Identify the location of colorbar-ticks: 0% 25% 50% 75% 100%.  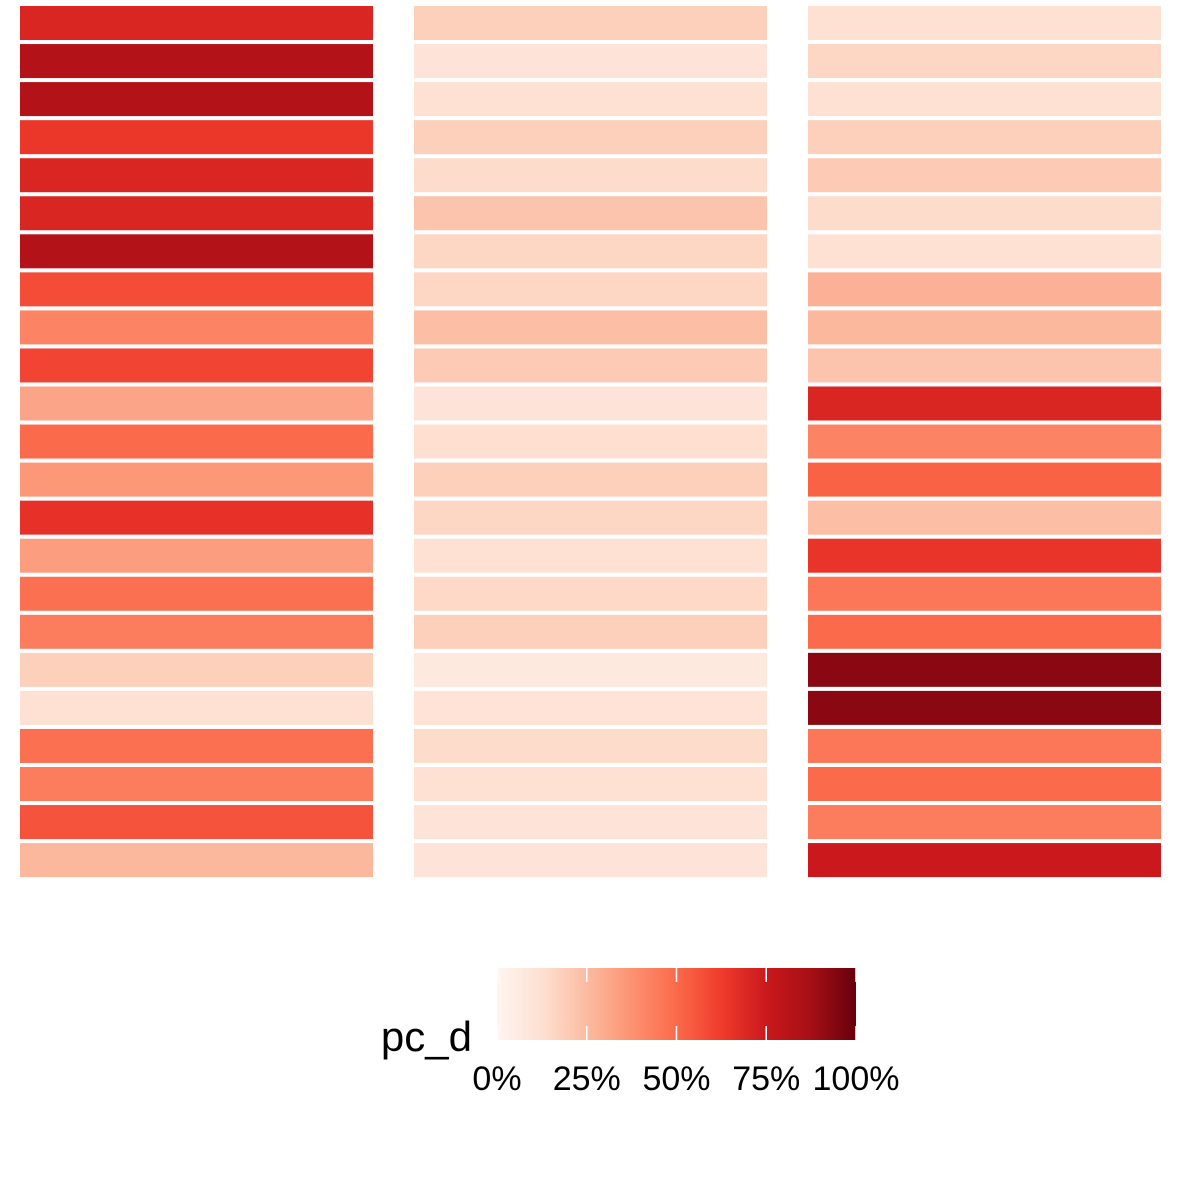
(685, 1033).